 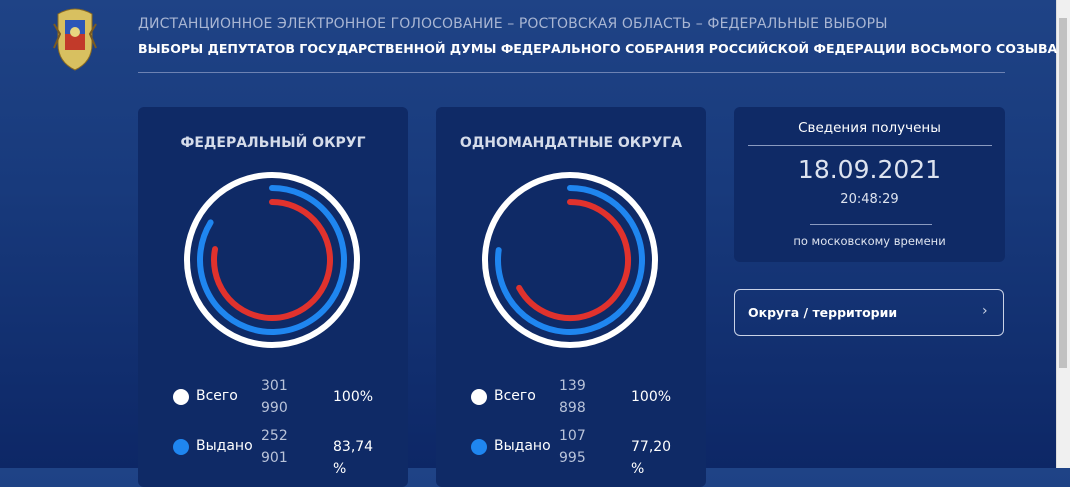 I want to click on panel-title: ФЕДЕРАЛЬНЫЙ ОКРУГ, so click(x=273, y=143).